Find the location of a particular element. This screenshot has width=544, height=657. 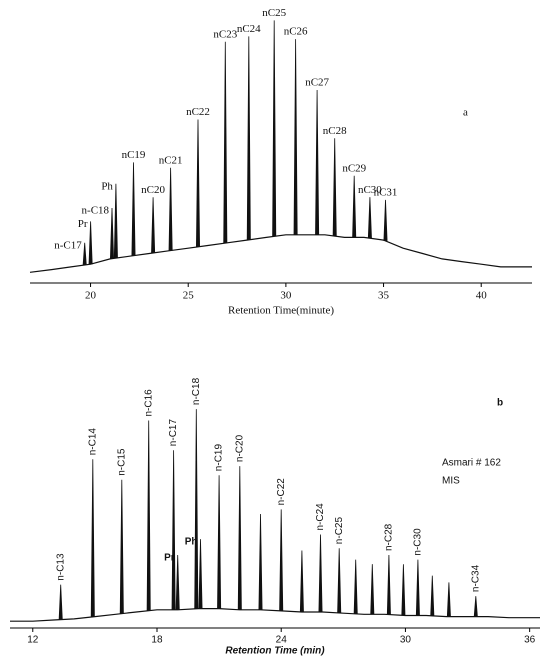

peak-label: nC26 is located at coordinates (296, 32).